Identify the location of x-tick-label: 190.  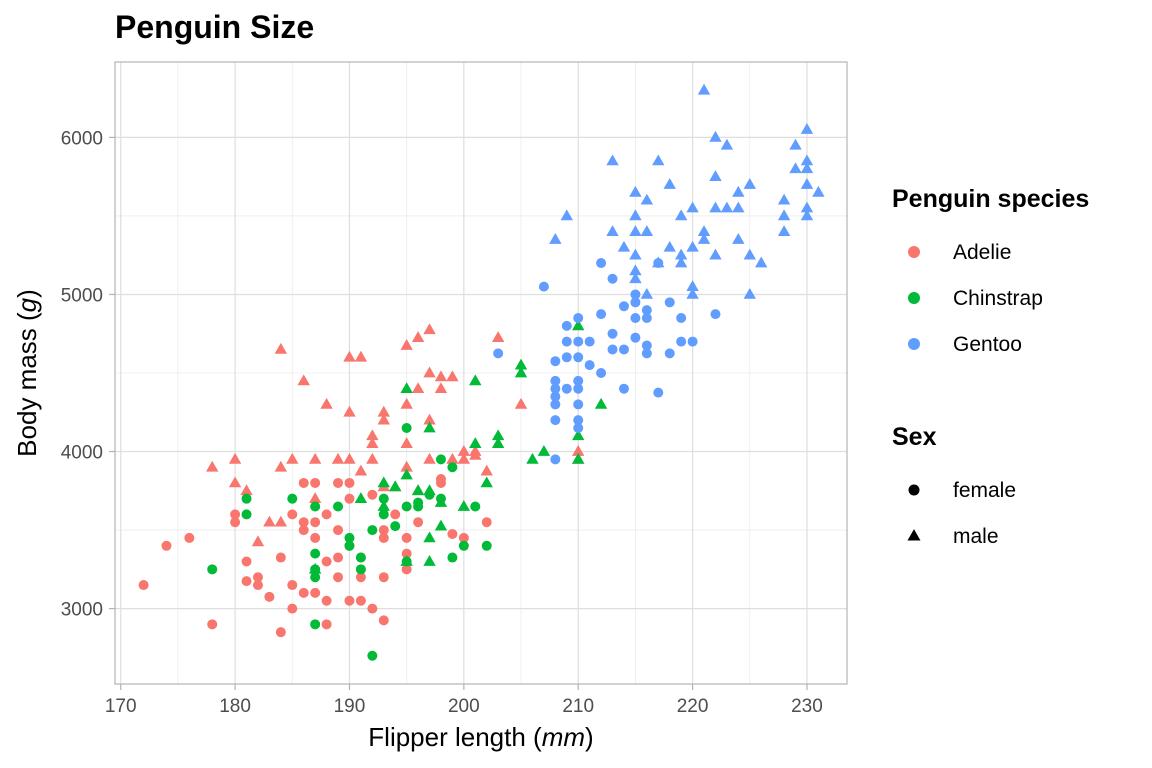
(350, 706).